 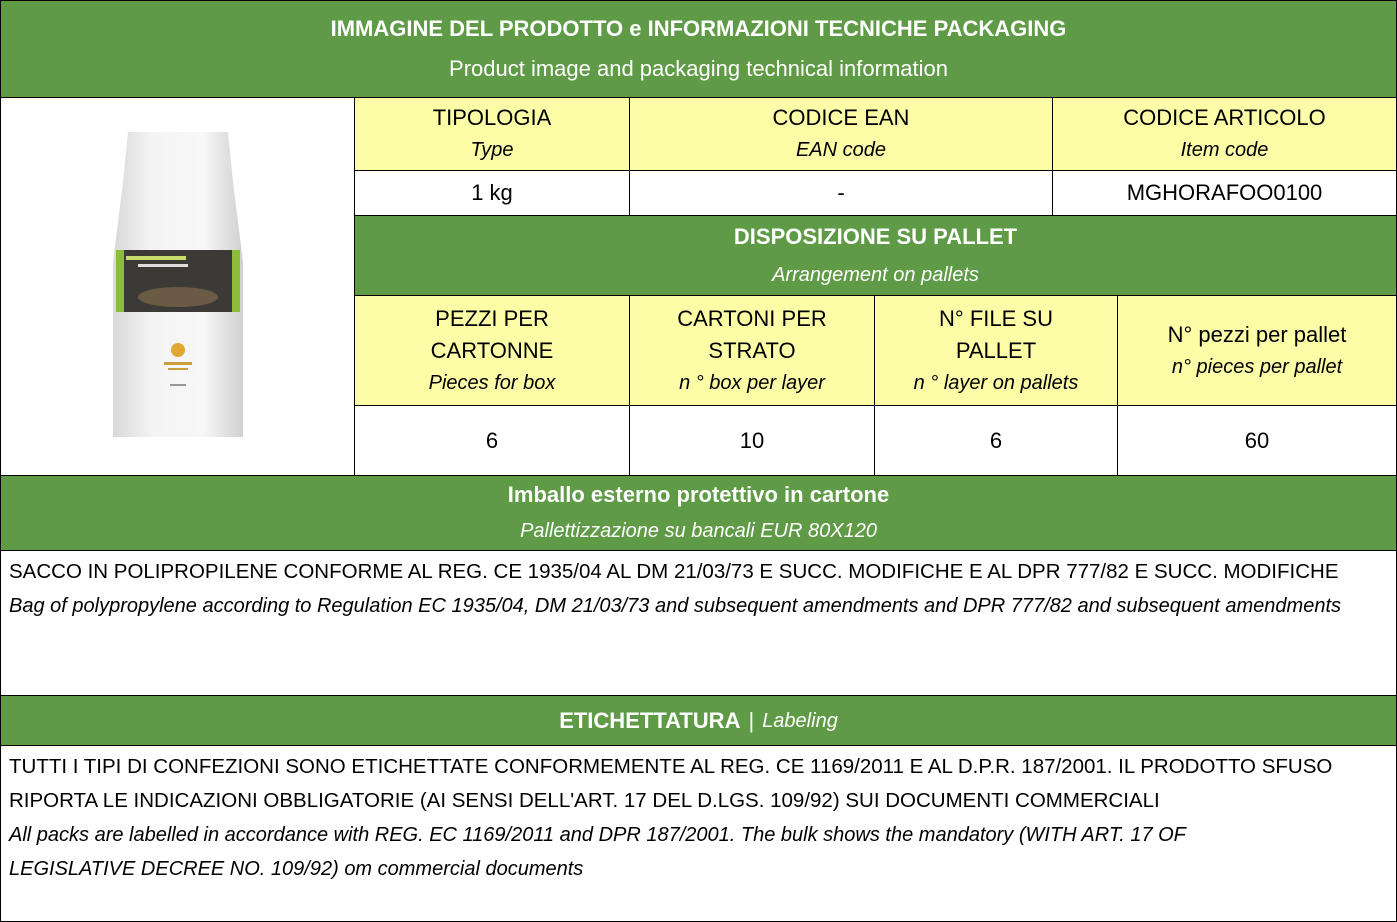 I want to click on value-cell: MGHORAFOO0100, so click(x=1224, y=193).